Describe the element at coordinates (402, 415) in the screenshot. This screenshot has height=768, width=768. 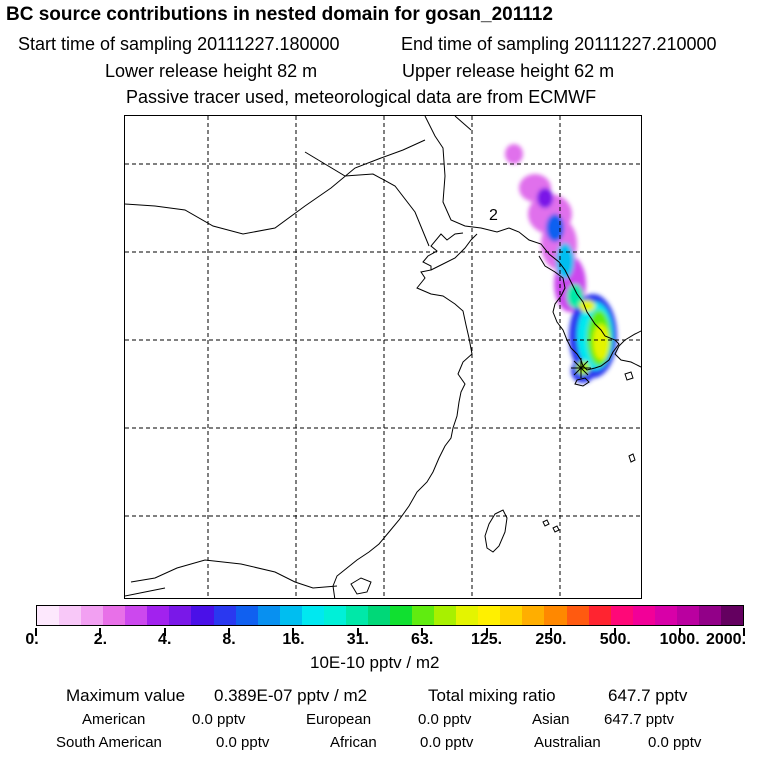
I see `china-coast` at that location.